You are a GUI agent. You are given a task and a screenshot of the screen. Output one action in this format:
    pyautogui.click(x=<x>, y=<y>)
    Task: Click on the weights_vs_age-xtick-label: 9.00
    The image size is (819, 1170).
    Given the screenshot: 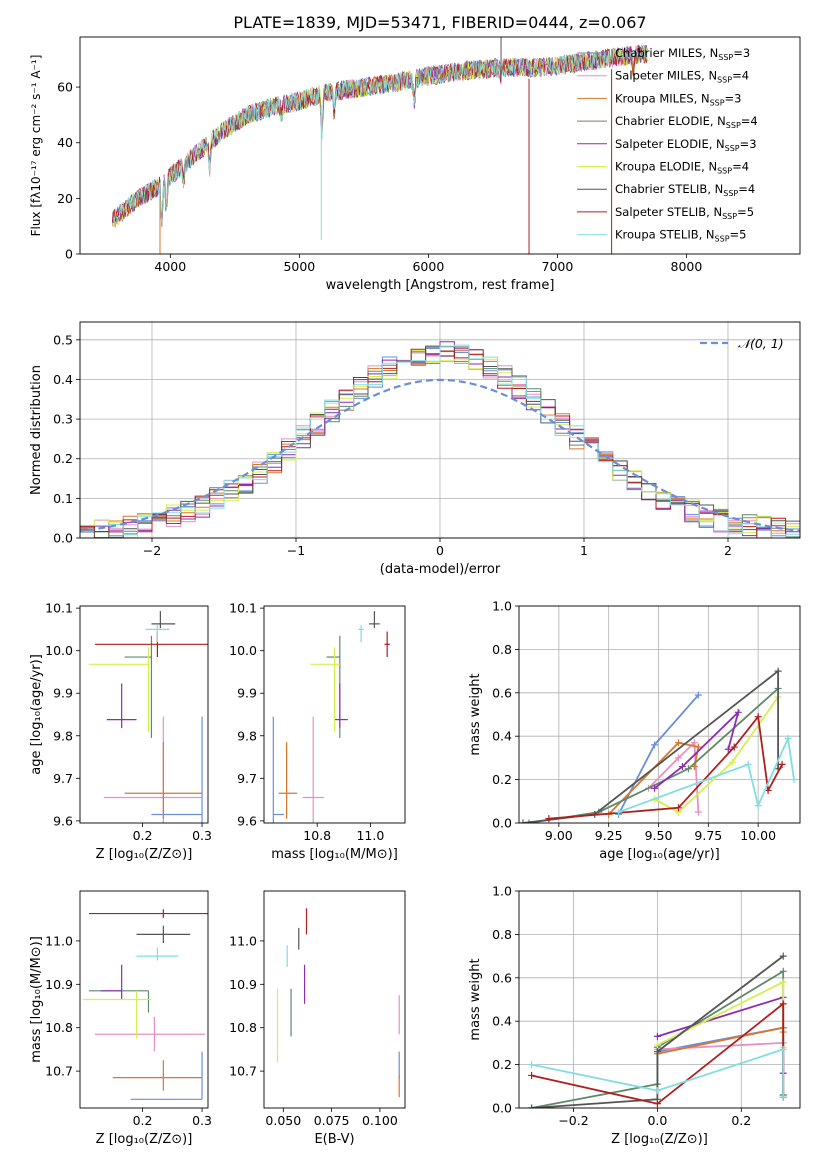 What is the action you would take?
    pyautogui.click(x=559, y=835)
    